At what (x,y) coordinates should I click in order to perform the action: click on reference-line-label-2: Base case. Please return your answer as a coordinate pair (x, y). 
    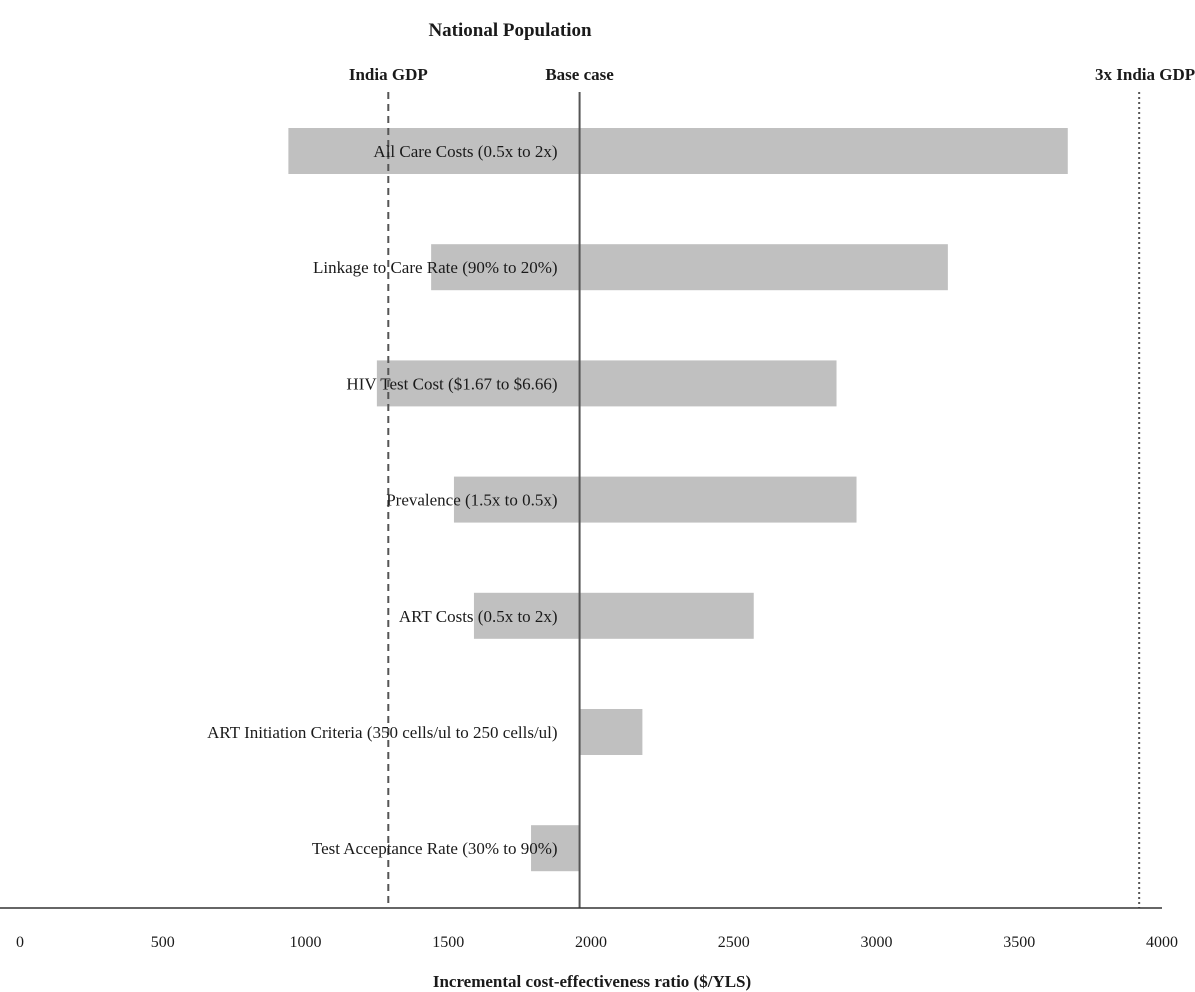
    Looking at the image, I should click on (579, 74).